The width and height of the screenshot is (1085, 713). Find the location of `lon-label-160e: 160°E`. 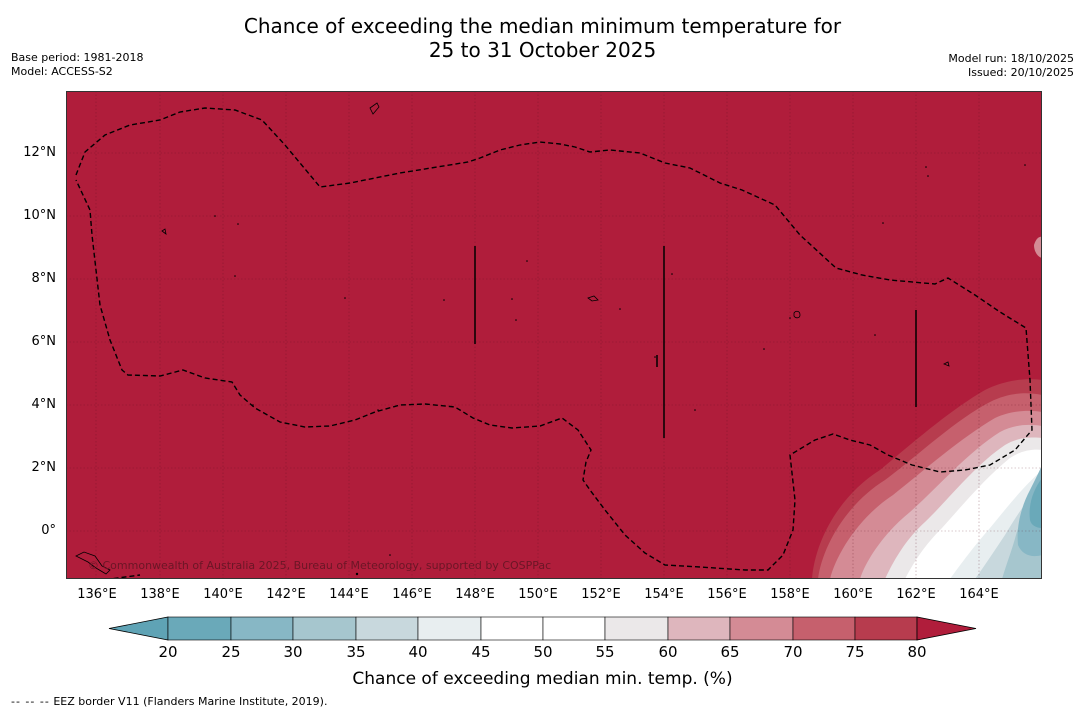

lon-label-160e: 160°E is located at coordinates (853, 594).